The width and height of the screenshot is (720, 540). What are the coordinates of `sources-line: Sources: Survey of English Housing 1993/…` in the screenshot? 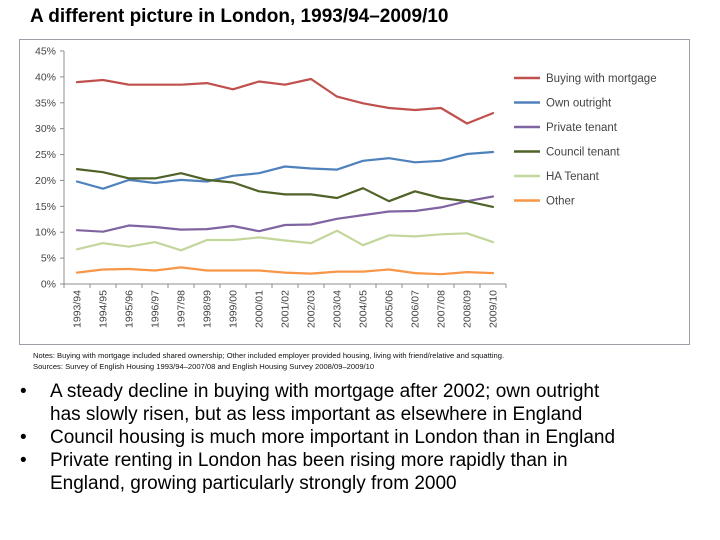 It's located at (204, 366).